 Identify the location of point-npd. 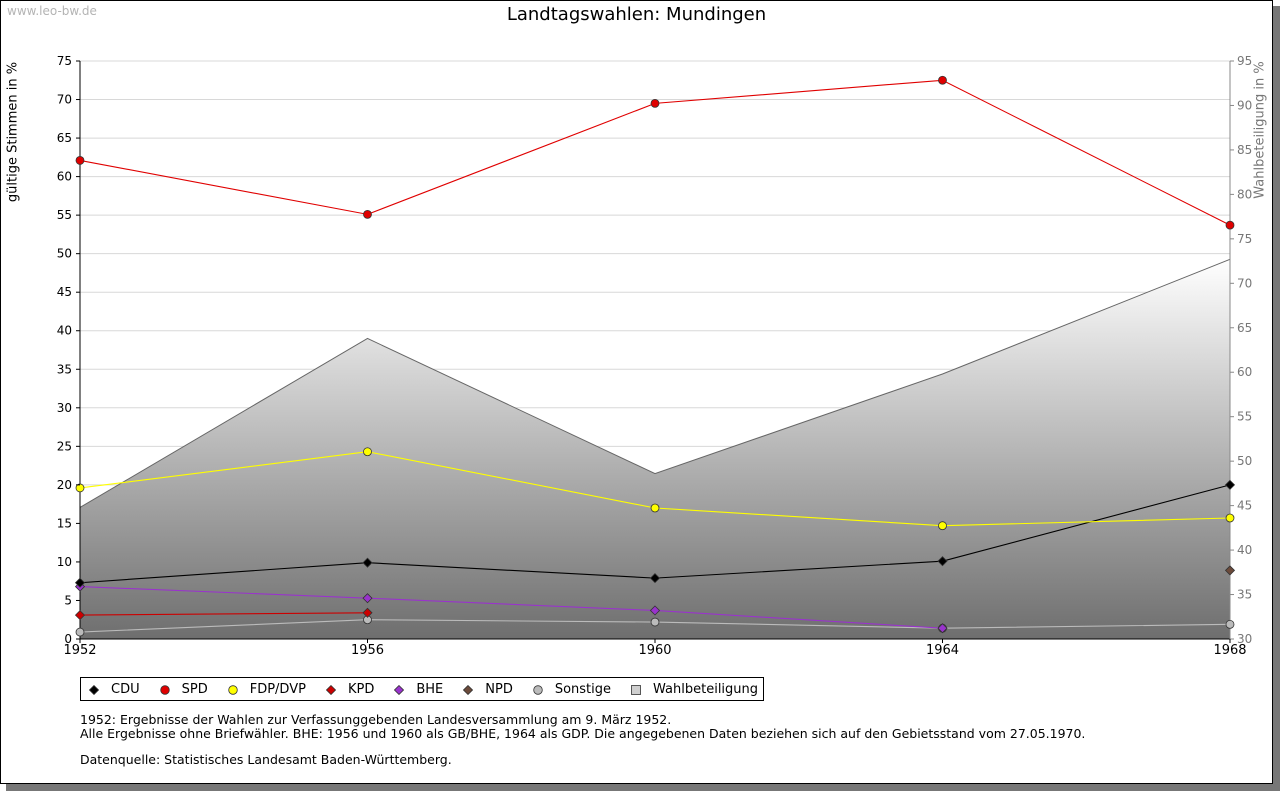
(1230, 570).